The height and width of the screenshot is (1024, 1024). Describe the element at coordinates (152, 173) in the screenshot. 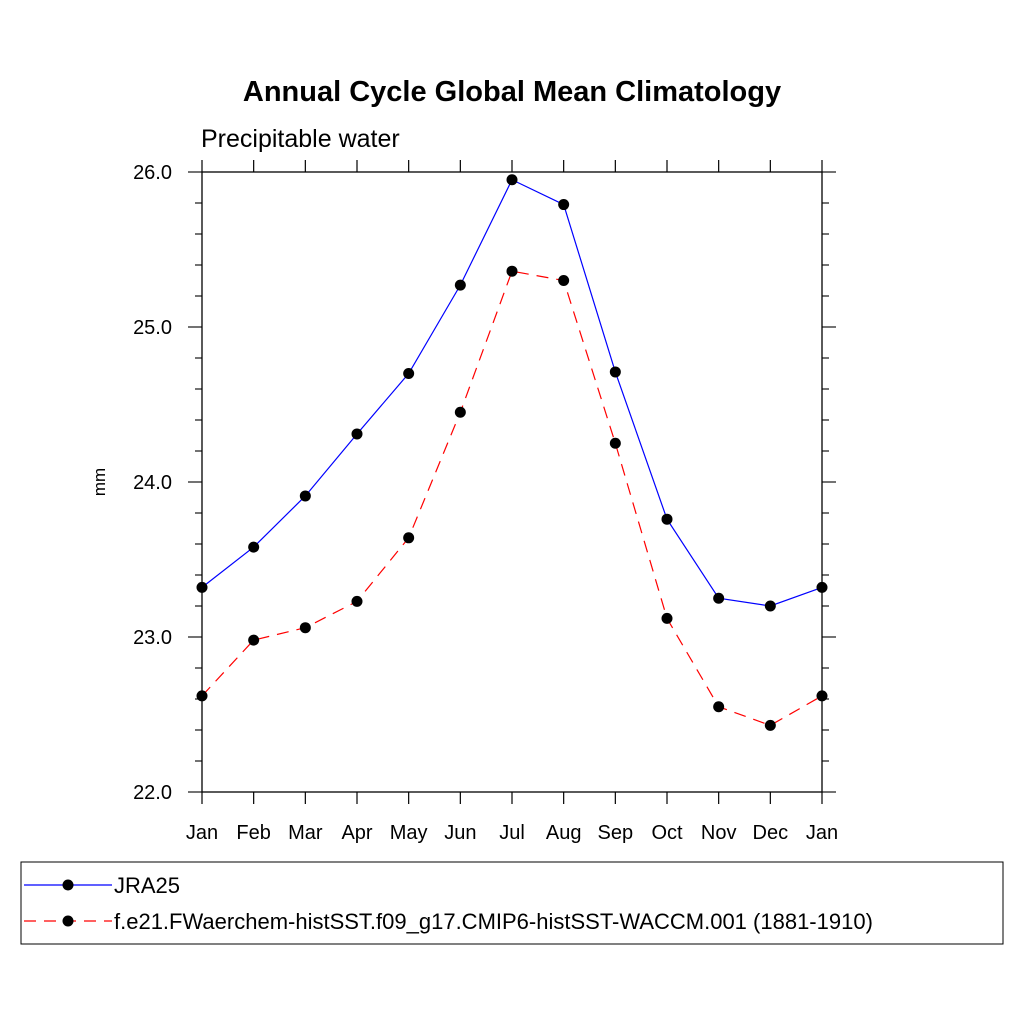

I see `y-tick-label: 26.0` at that location.